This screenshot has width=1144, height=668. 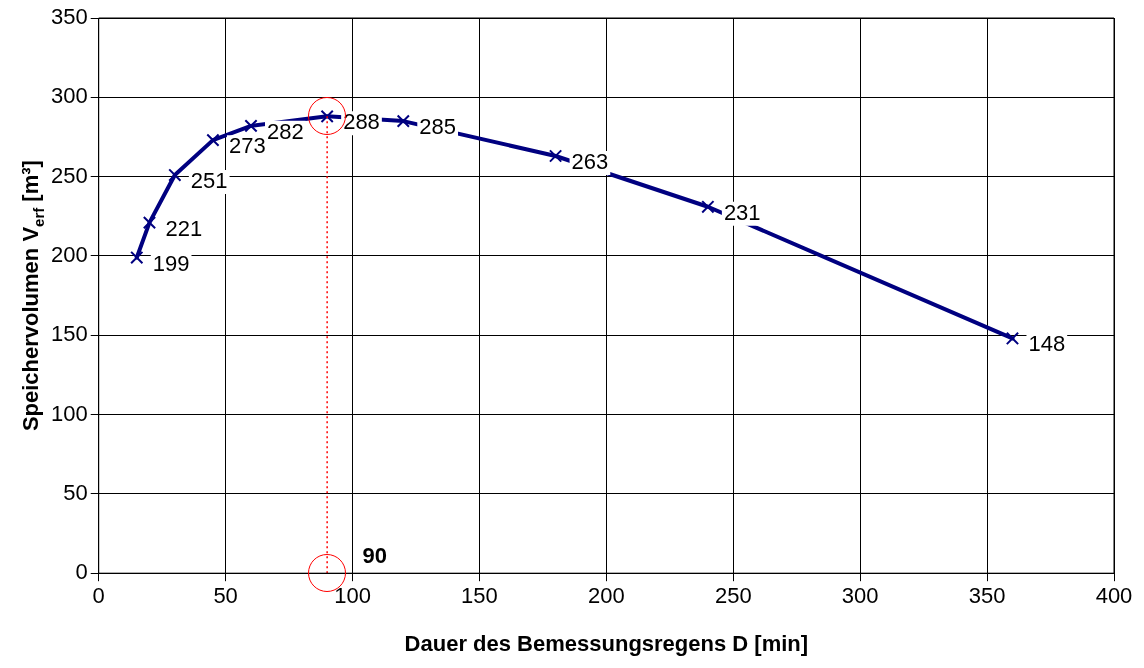 What do you see at coordinates (75, 492) in the screenshot?
I see `y-tick-label: 50` at bounding box center [75, 492].